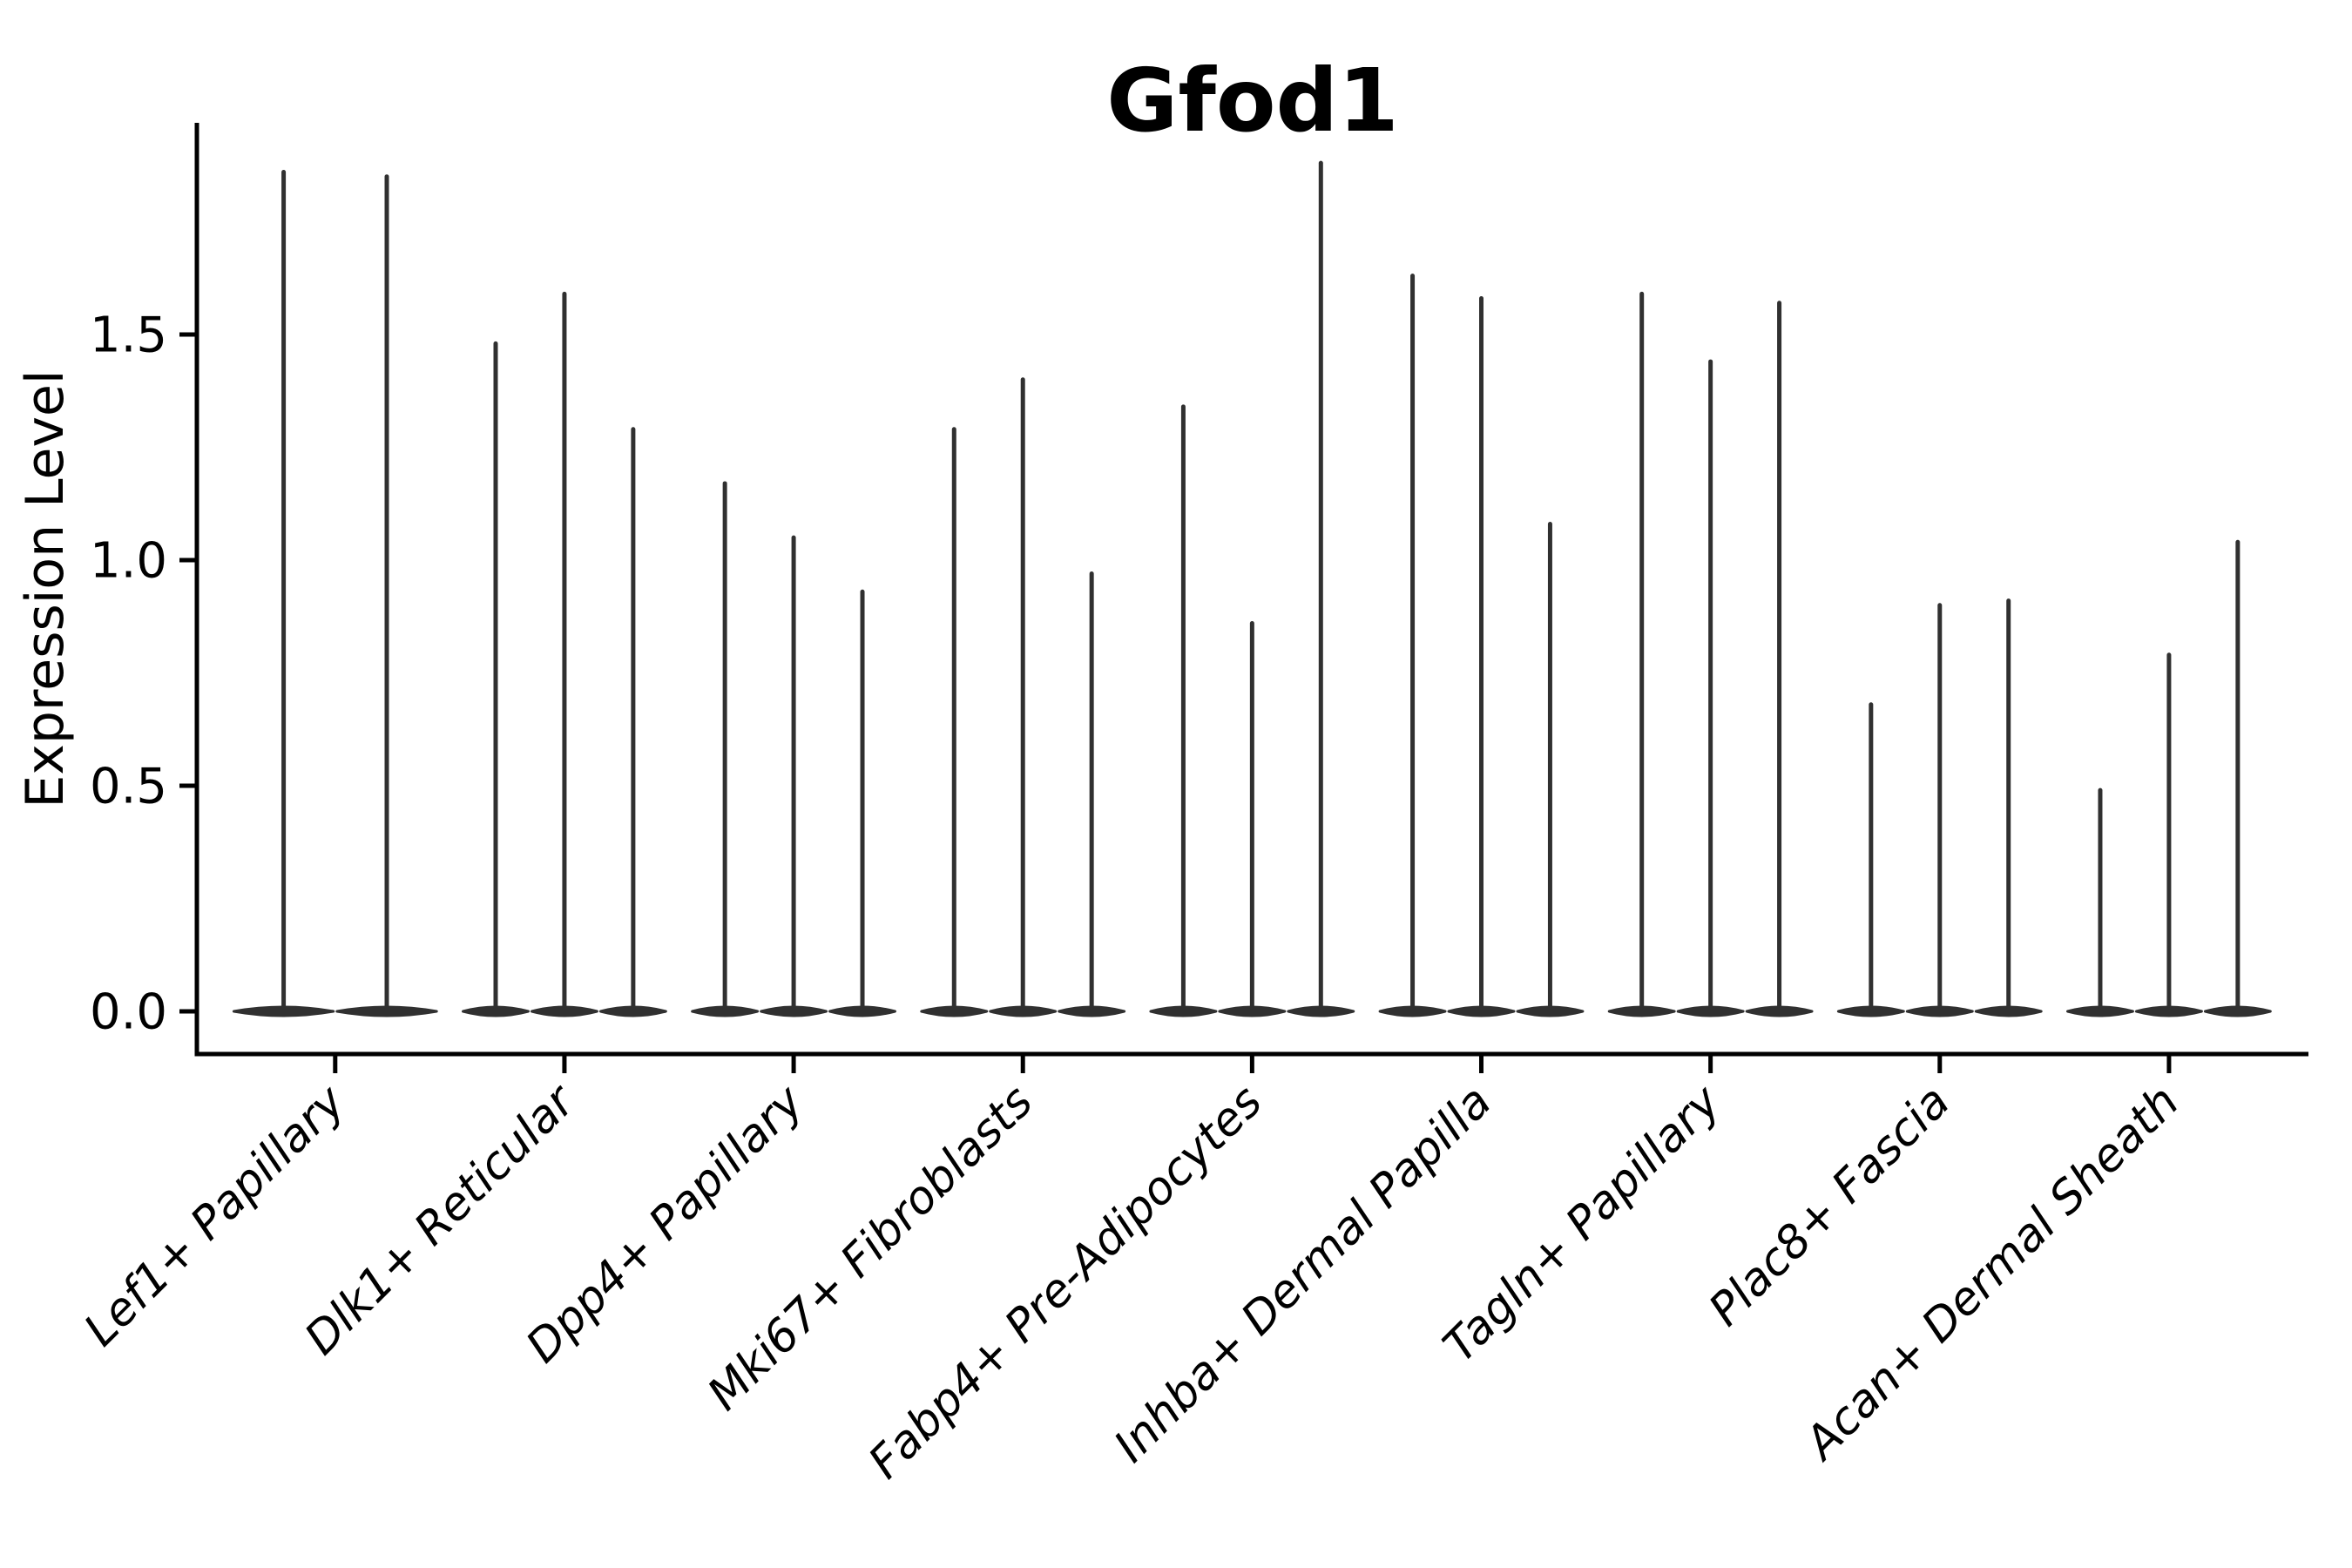 The width and height of the screenshot is (2352, 1568). Describe the element at coordinates (1252, 101) in the screenshot. I see `chart-title: Gfod1` at that location.